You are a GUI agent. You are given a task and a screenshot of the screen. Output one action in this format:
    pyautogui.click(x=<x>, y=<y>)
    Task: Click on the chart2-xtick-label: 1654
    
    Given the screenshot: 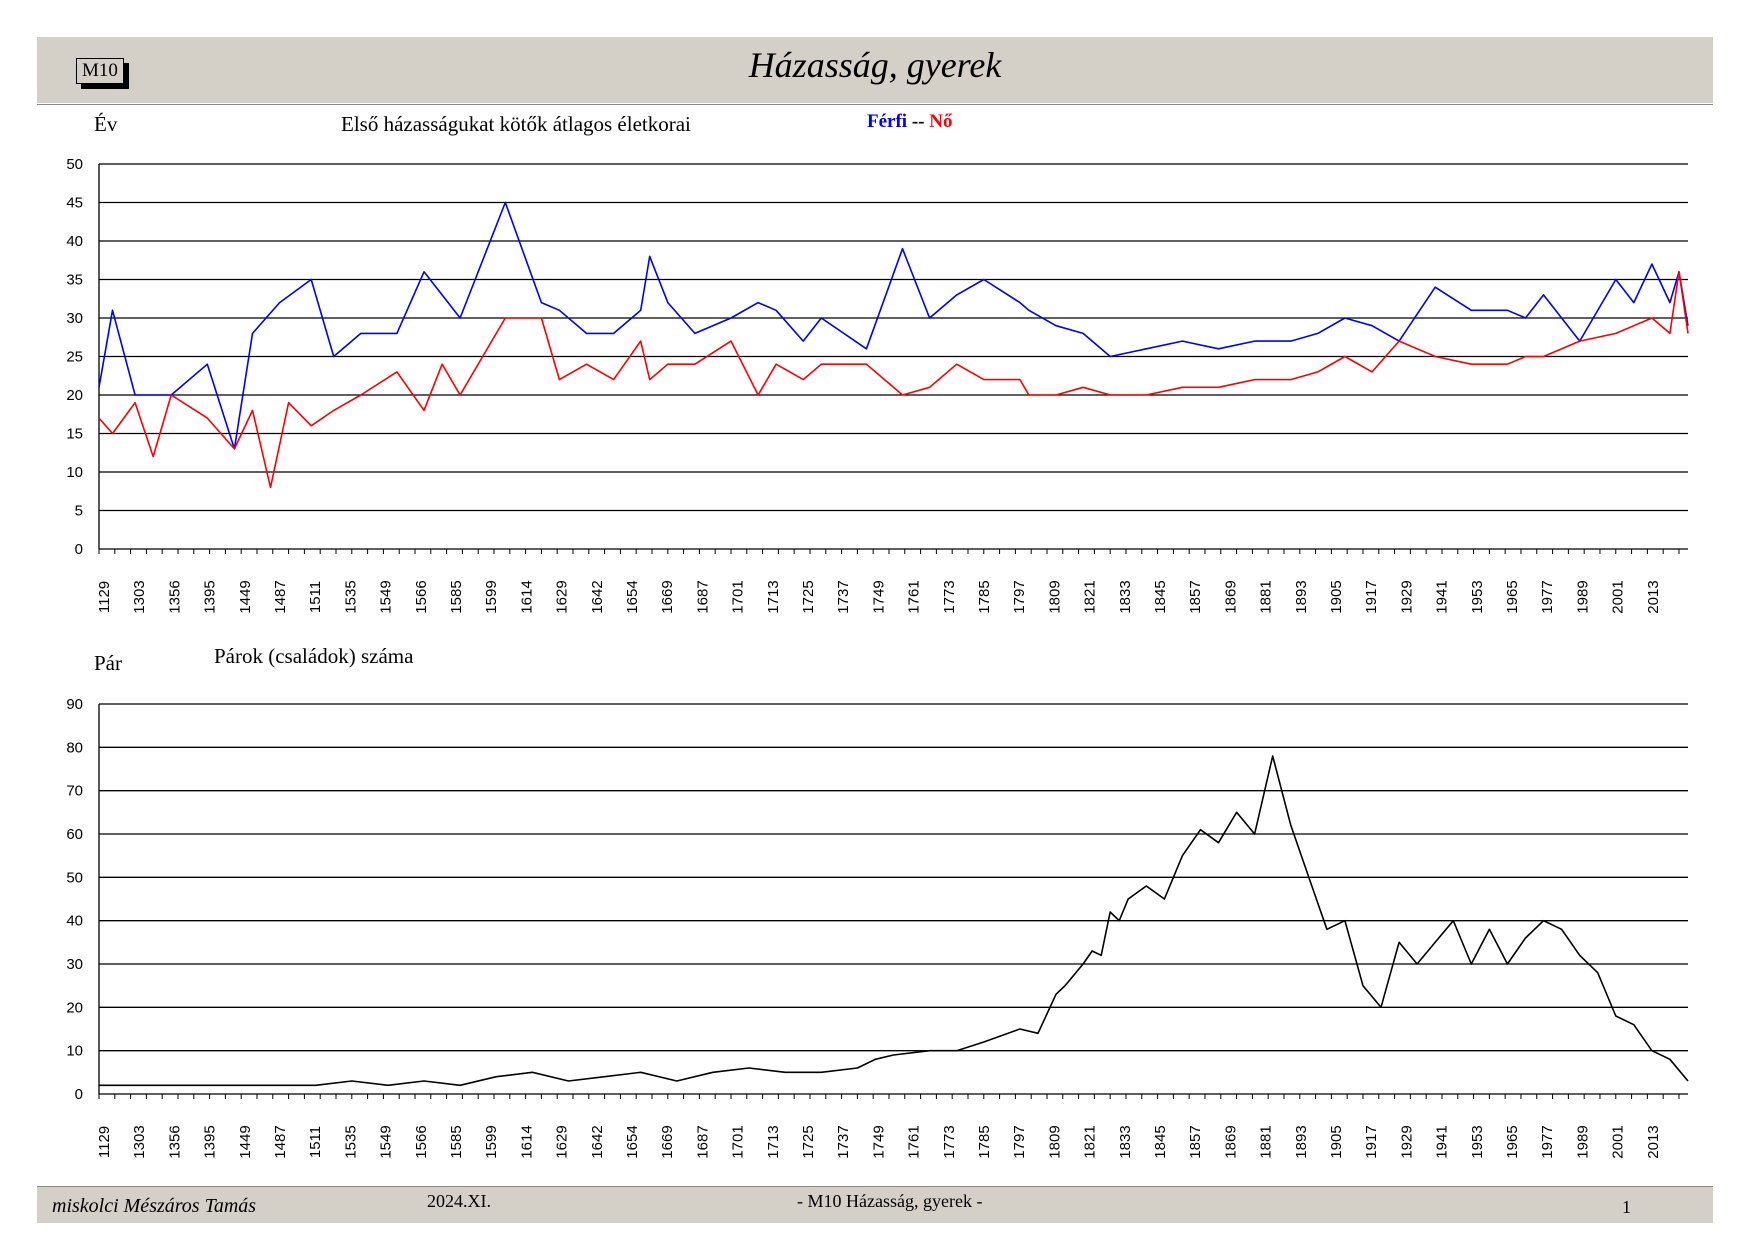 What is the action you would take?
    pyautogui.click(x=632, y=1141)
    